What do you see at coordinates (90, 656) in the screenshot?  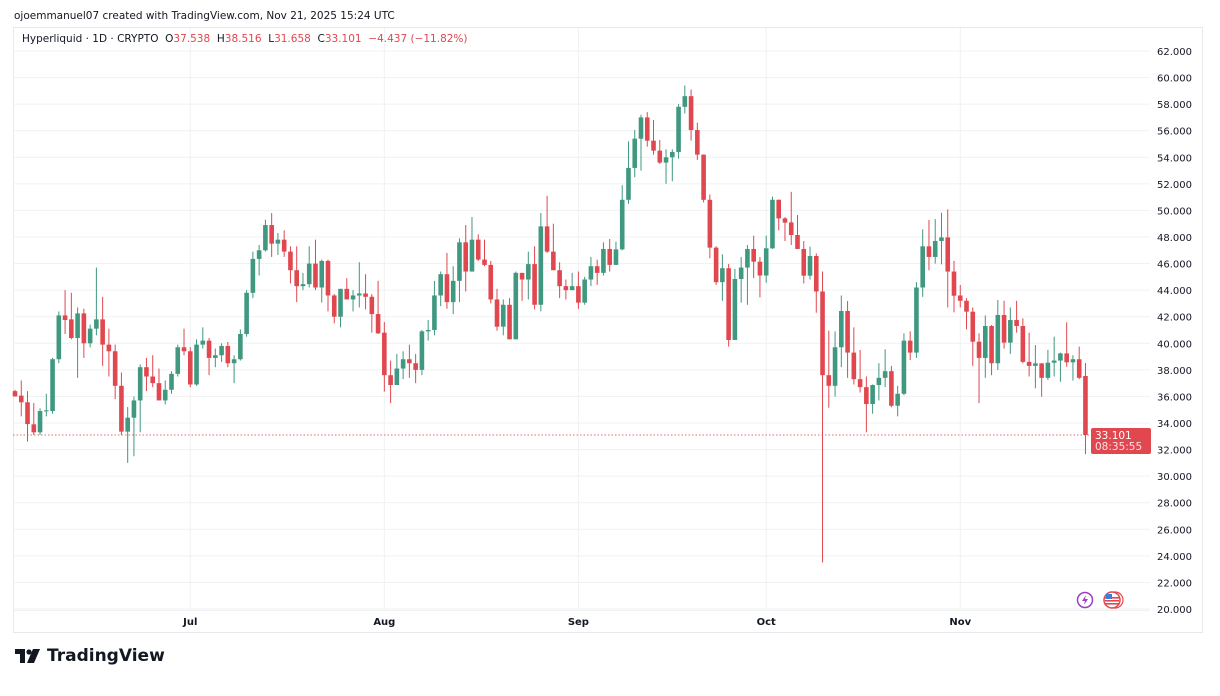 I see `tradingview-logo: TradingView` at bounding box center [90, 656].